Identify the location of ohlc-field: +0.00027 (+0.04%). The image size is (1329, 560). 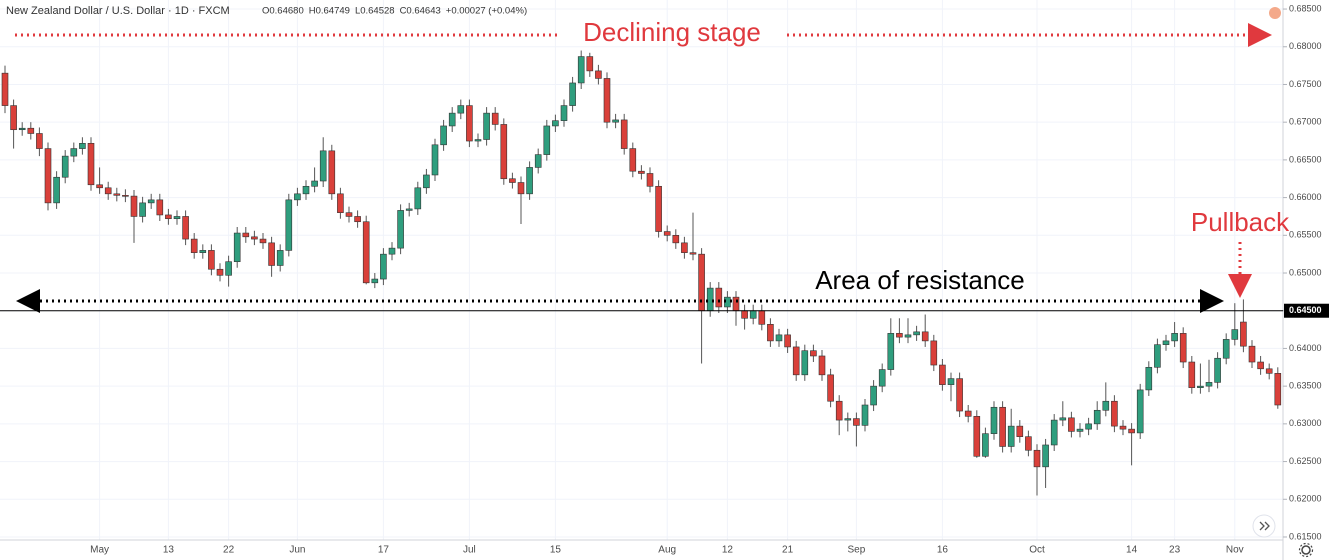
(486, 11).